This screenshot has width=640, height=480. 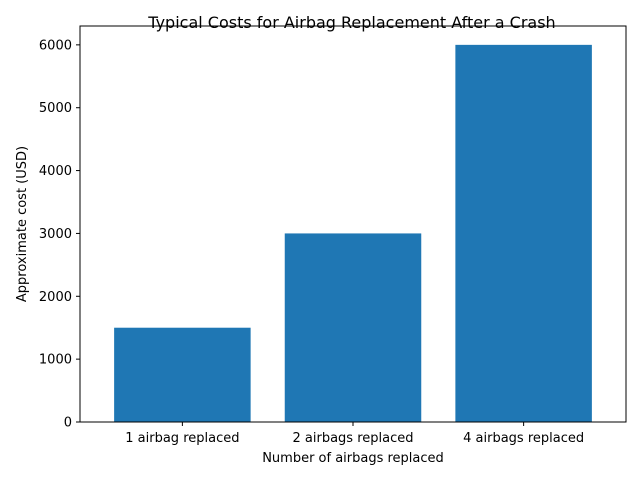 What do you see at coordinates (22, 224) in the screenshot?
I see `y-axis-label: Approximate cost (USD)` at bounding box center [22, 224].